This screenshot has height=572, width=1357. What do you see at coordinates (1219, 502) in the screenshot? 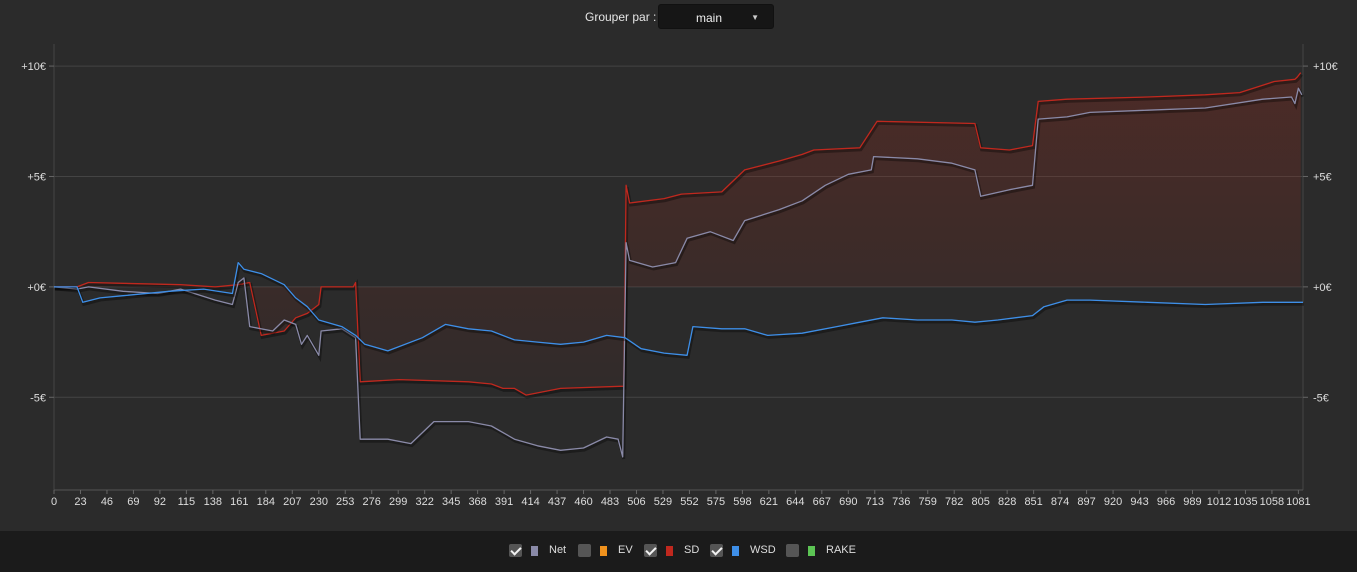
I see `x-tick-label-44: 1012` at bounding box center [1219, 502].